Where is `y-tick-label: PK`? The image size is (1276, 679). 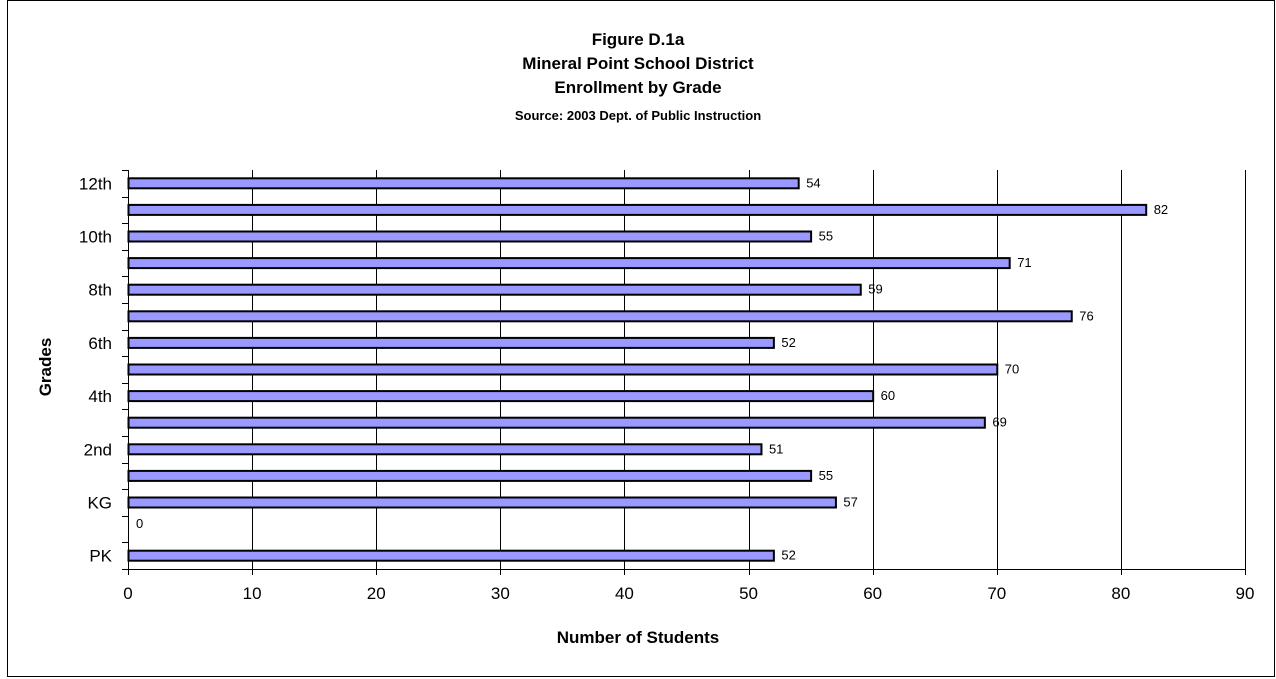
y-tick-label: PK is located at coordinates (100, 556).